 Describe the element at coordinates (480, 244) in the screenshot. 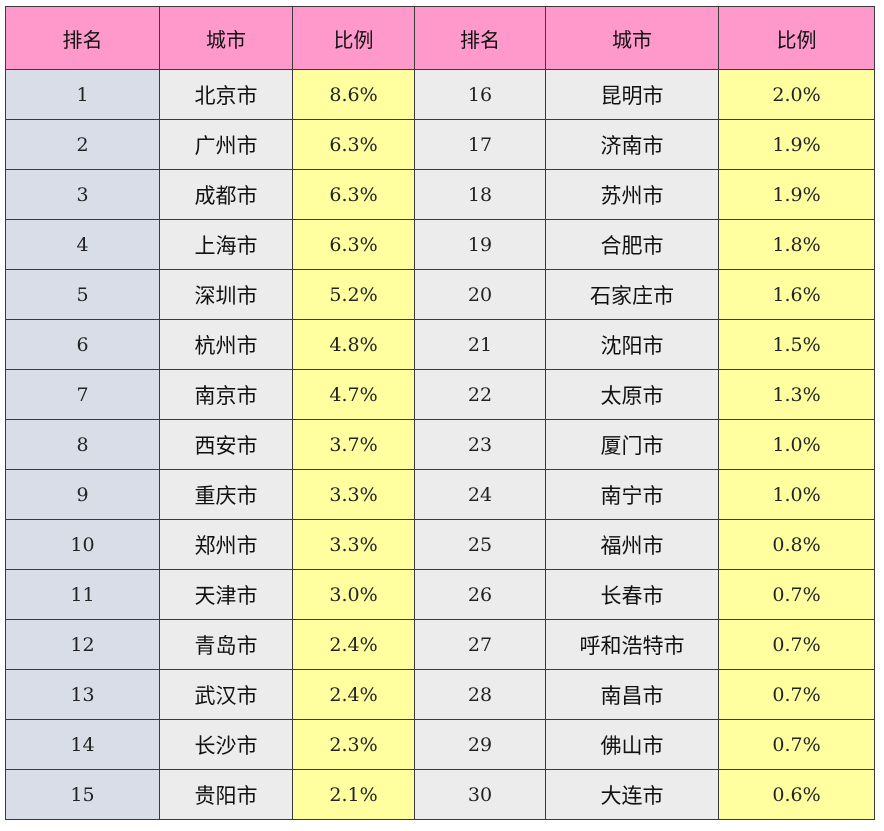

I see `rank-cell: 19` at that location.